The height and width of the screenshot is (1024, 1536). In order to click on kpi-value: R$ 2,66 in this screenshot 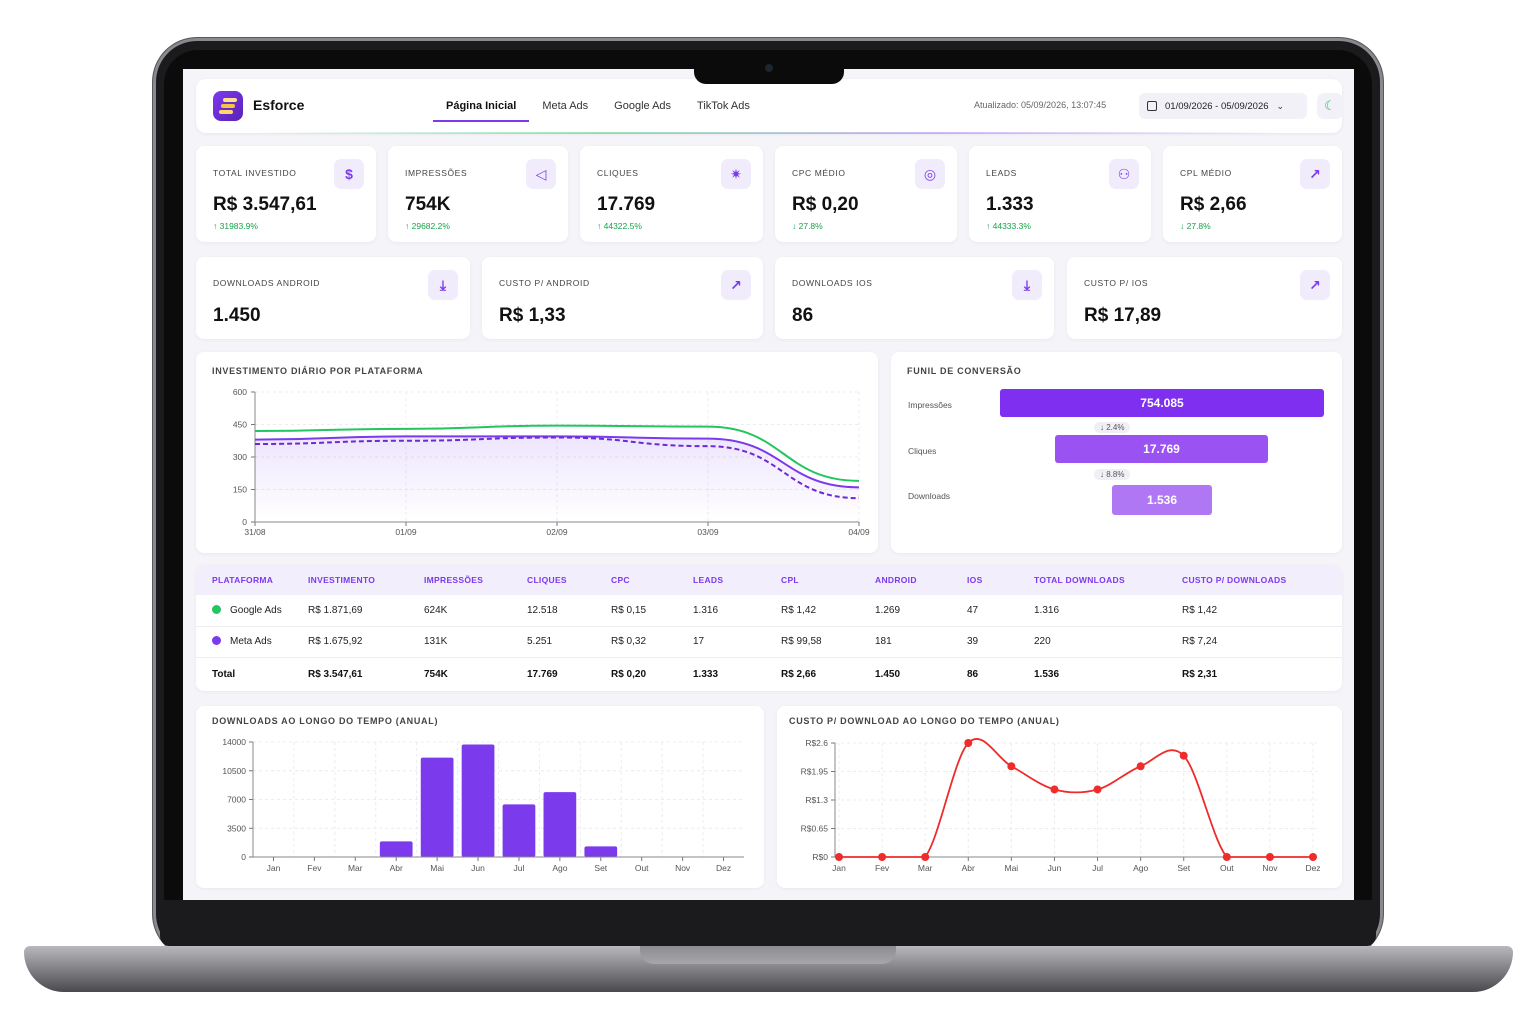, I will do `click(1213, 204)`.